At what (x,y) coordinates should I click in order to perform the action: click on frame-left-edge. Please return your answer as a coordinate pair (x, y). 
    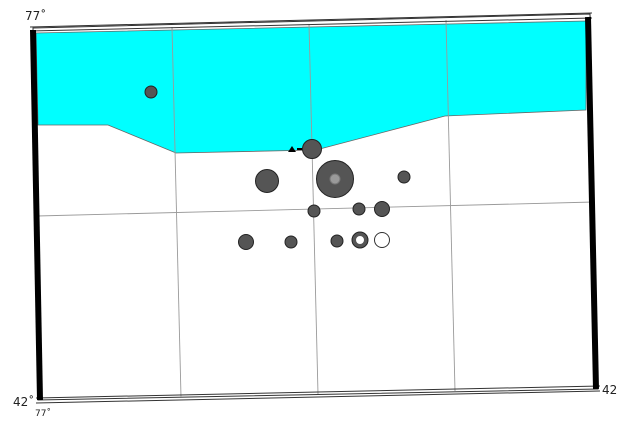
    Looking at the image, I should click on (36, 215).